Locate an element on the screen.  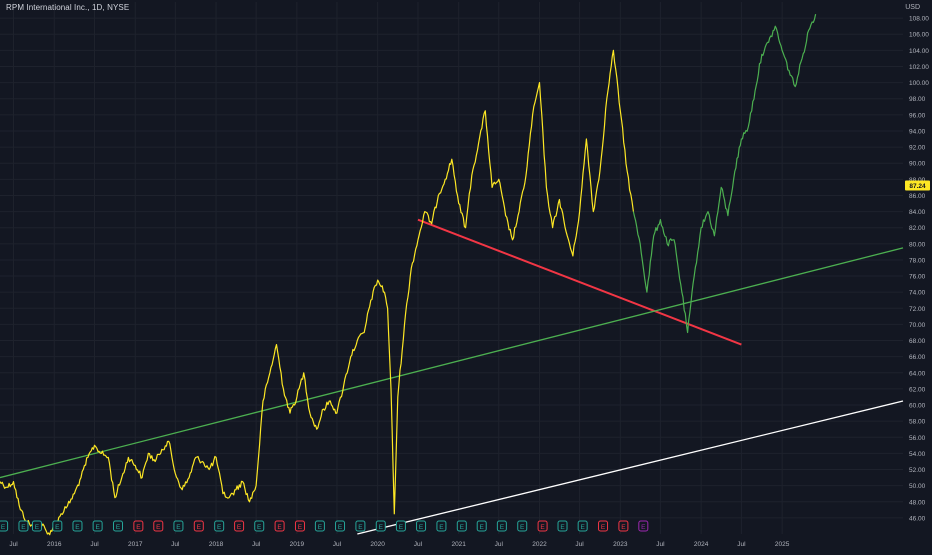
y-tick-label: 84.00 is located at coordinates (917, 212).